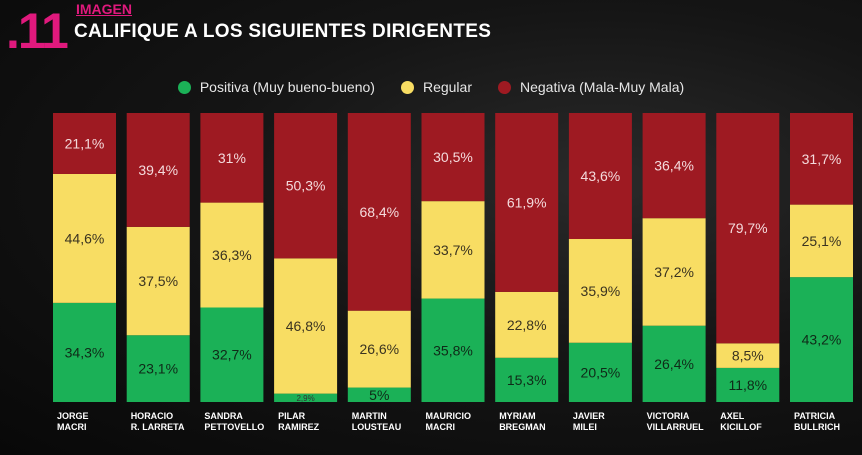  What do you see at coordinates (447, 87) in the screenshot?
I see `legend-label-regular: Regular` at bounding box center [447, 87].